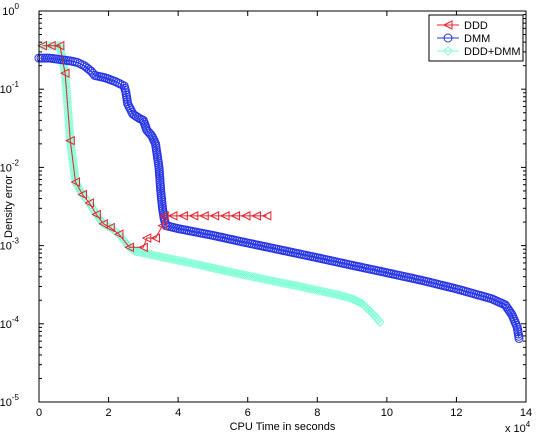 The width and height of the screenshot is (541, 436). What do you see at coordinates (39, 413) in the screenshot?
I see `x-tick-label: 0` at bounding box center [39, 413].